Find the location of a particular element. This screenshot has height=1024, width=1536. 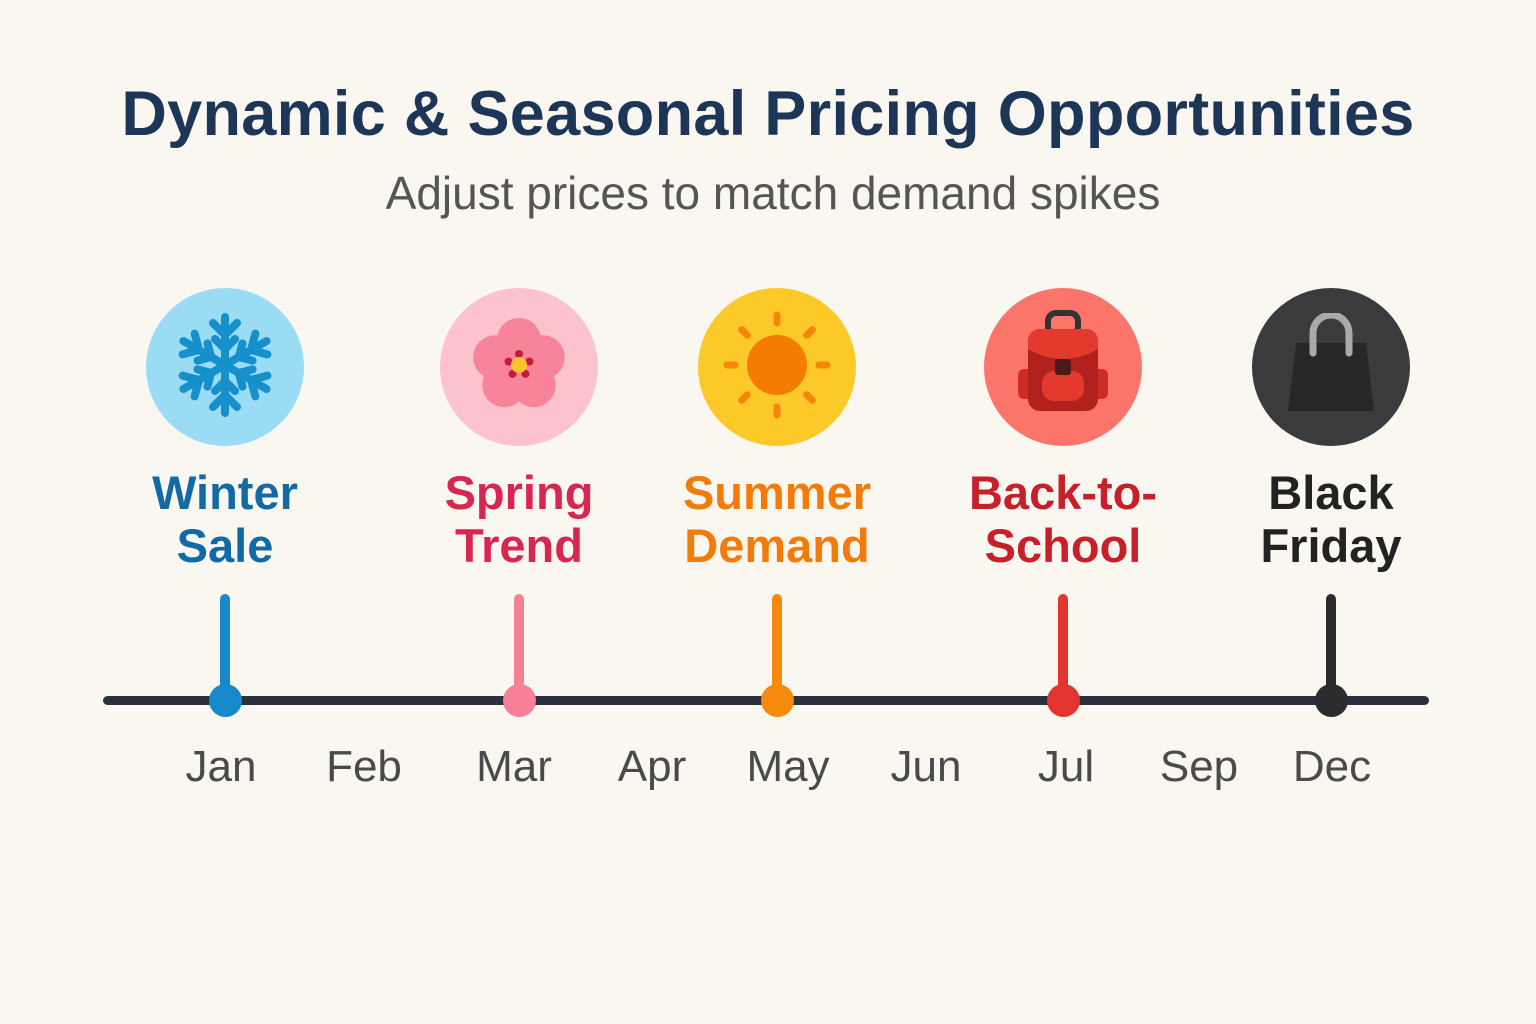

snowflake-icon is located at coordinates (225, 367).